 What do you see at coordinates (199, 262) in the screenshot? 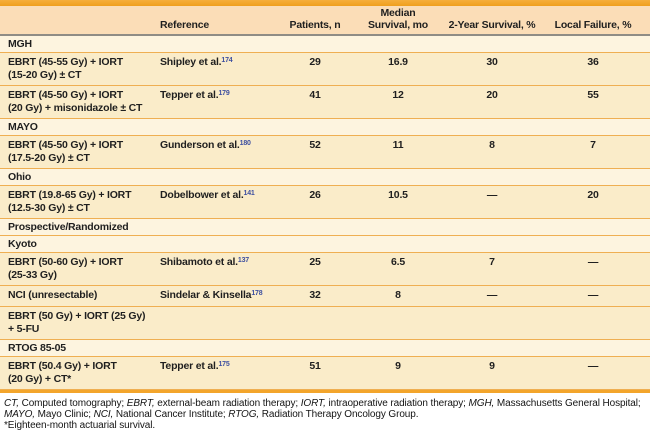
I see `reference-text: Shibamoto et al.` at bounding box center [199, 262].